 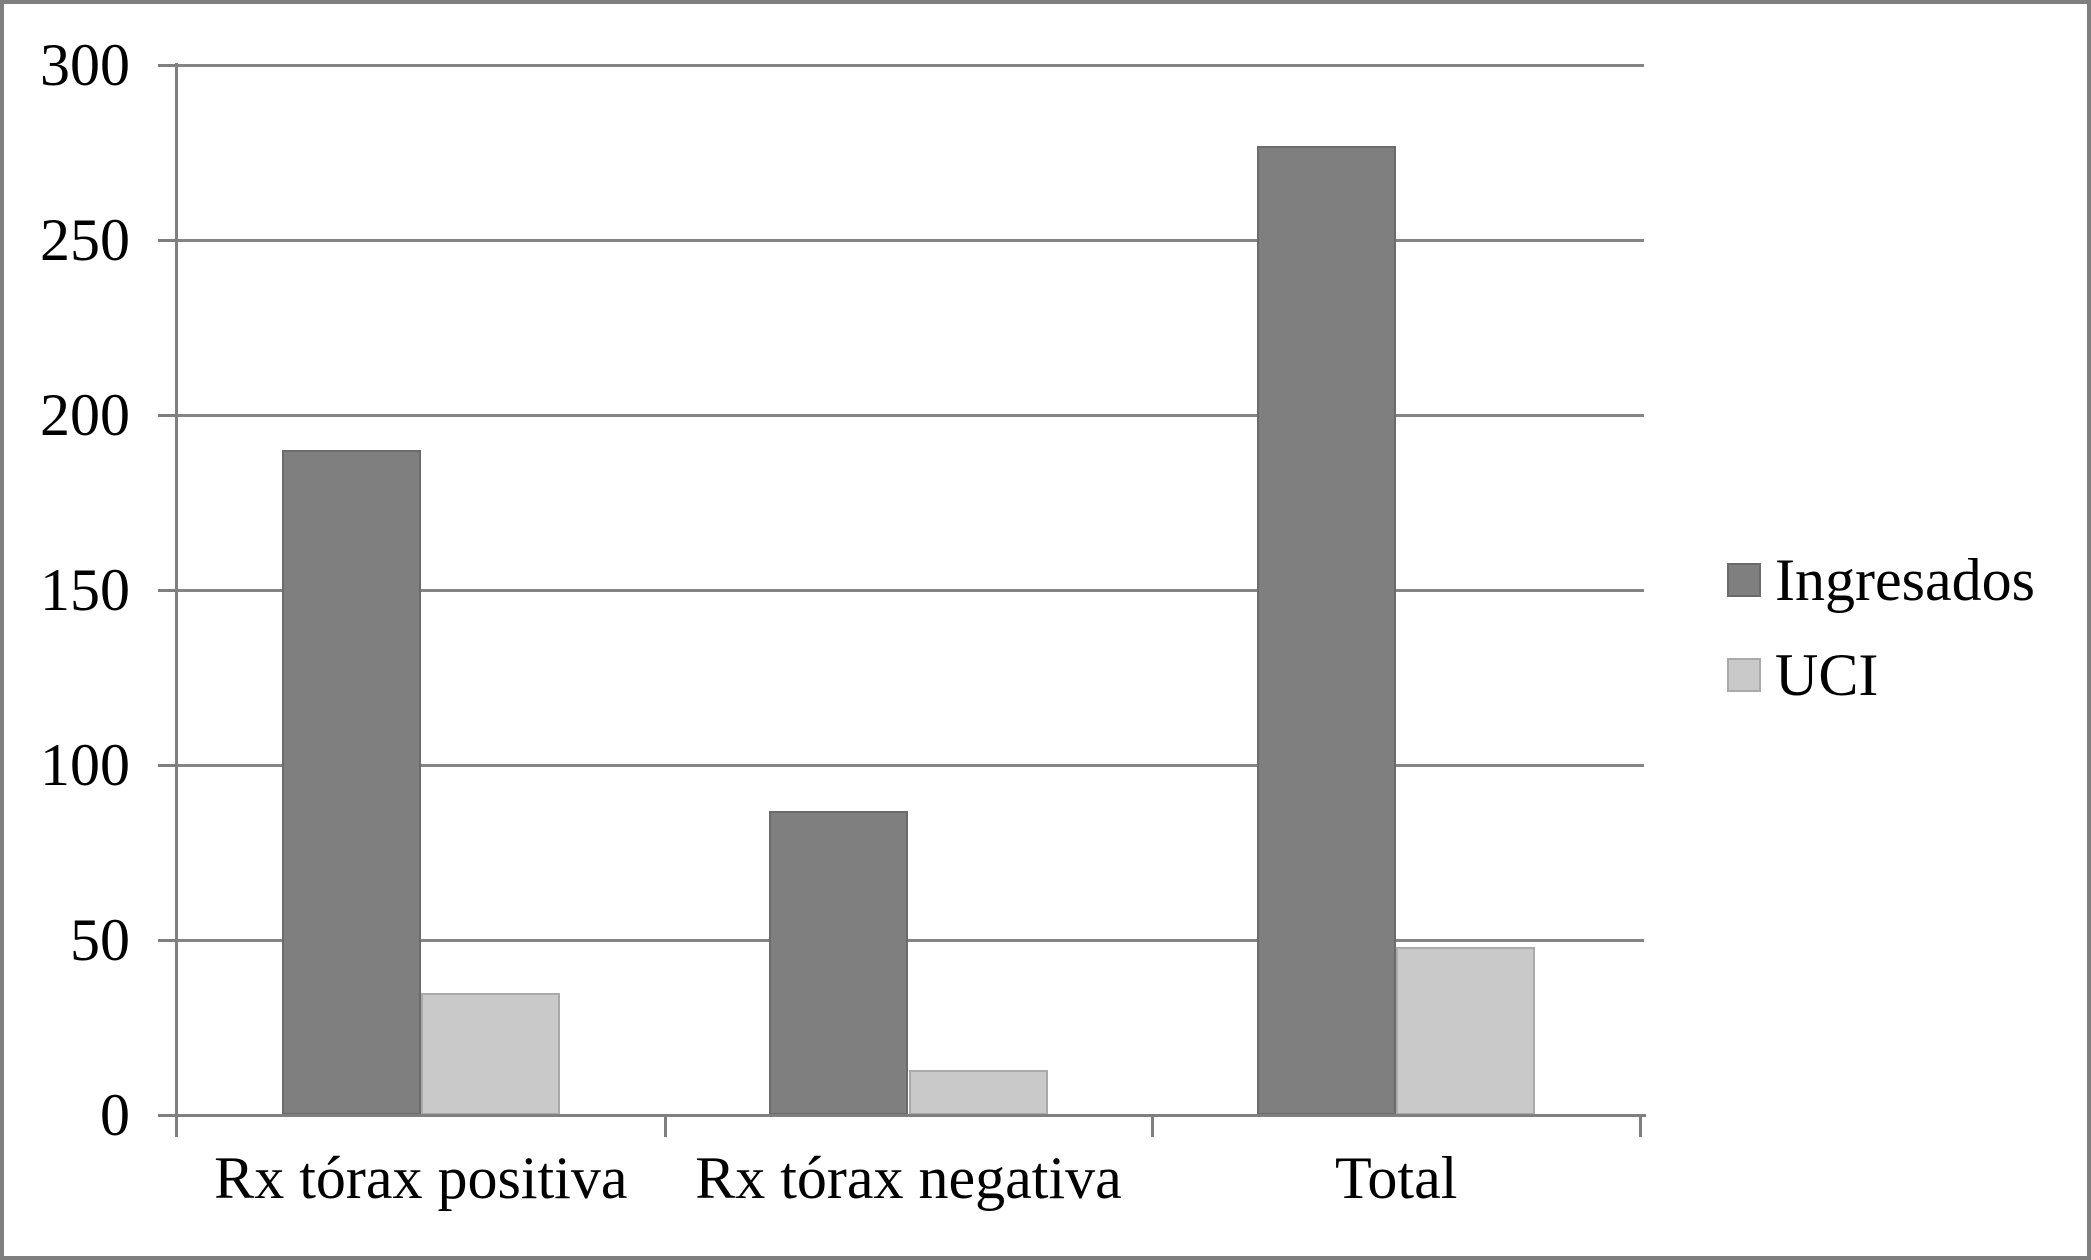 I want to click on legend-item-uci: UCI, so click(x=1802, y=675).